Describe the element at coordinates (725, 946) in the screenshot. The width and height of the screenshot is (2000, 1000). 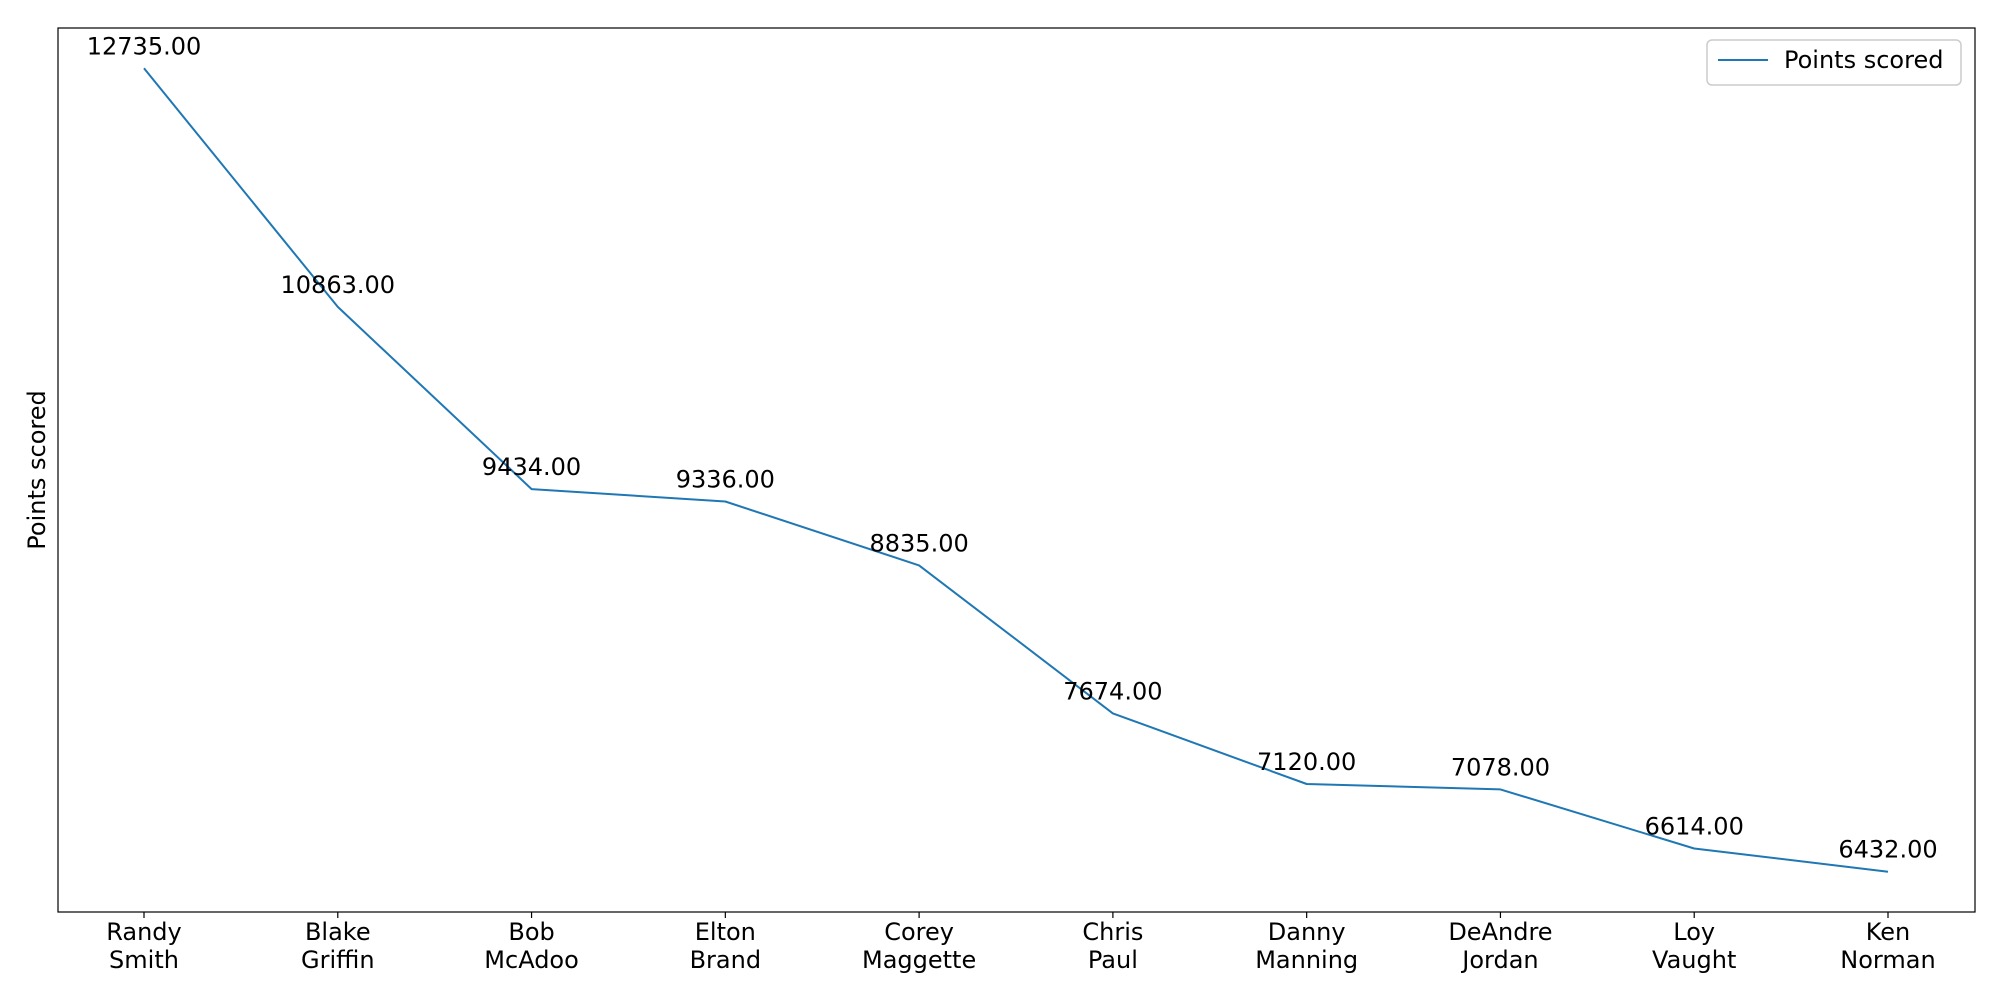
I see `x-tick-label: Elton Brand` at that location.